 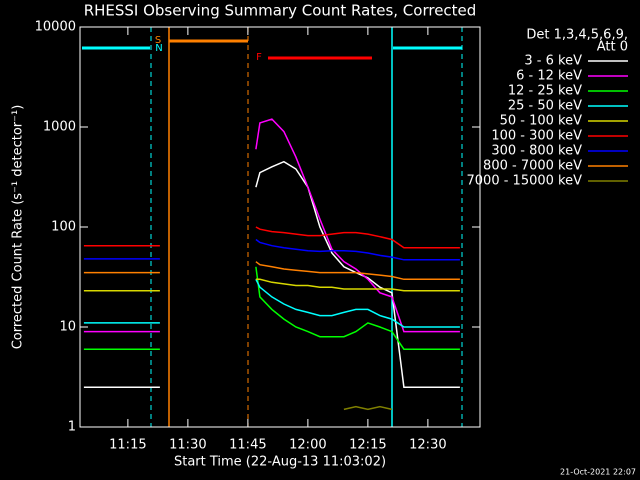 I want to click on x-axis-label: Start Time (22-Aug-13 11:03:02), so click(x=280, y=462).